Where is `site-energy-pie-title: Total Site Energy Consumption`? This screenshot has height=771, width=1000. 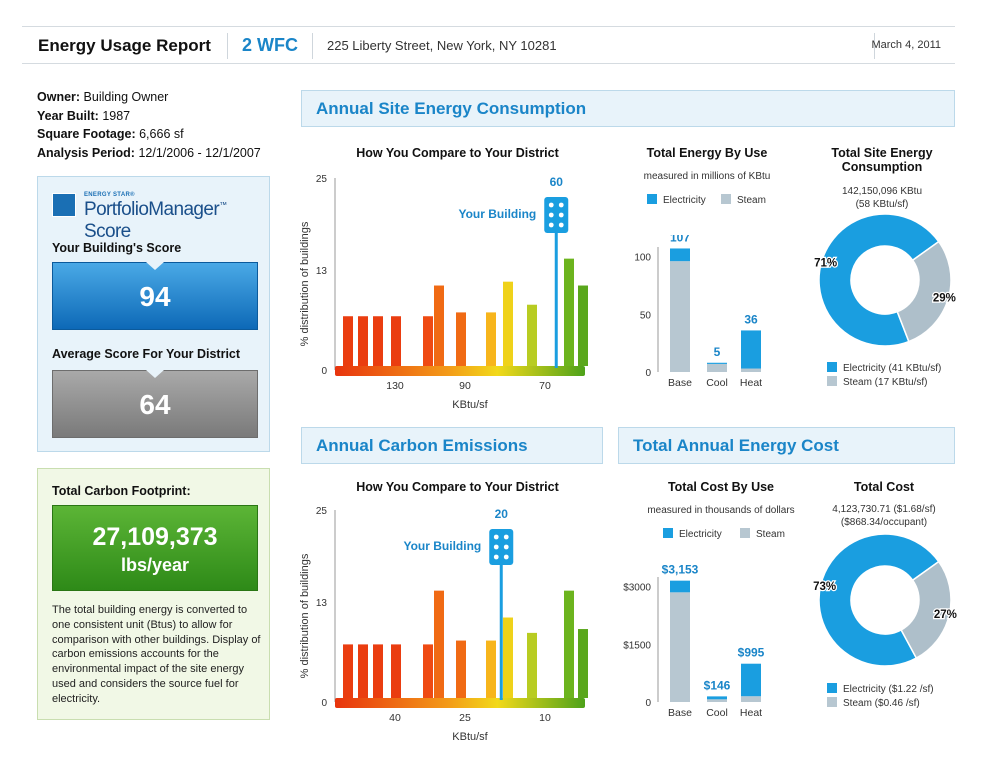 site-energy-pie-title: Total Site Energy Consumption is located at coordinates (882, 160).